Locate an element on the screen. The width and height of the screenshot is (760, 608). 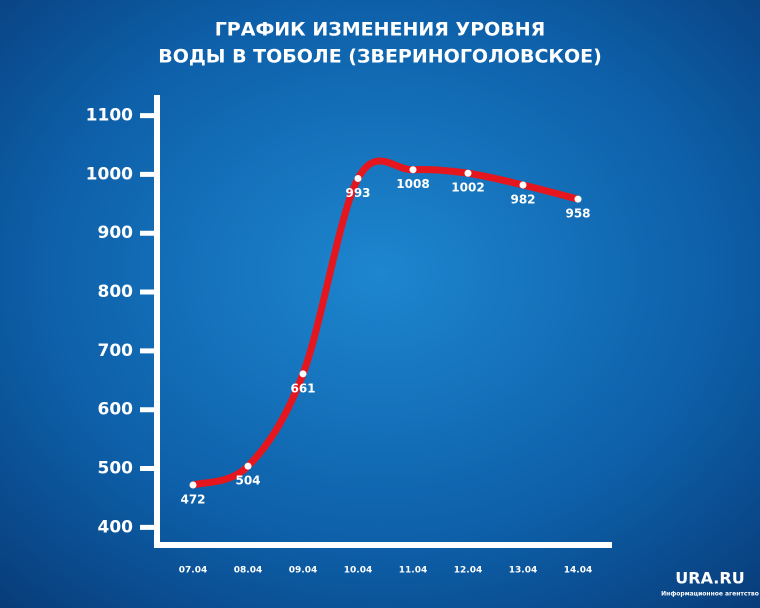
y-tick-label: 400 is located at coordinates (116, 527).